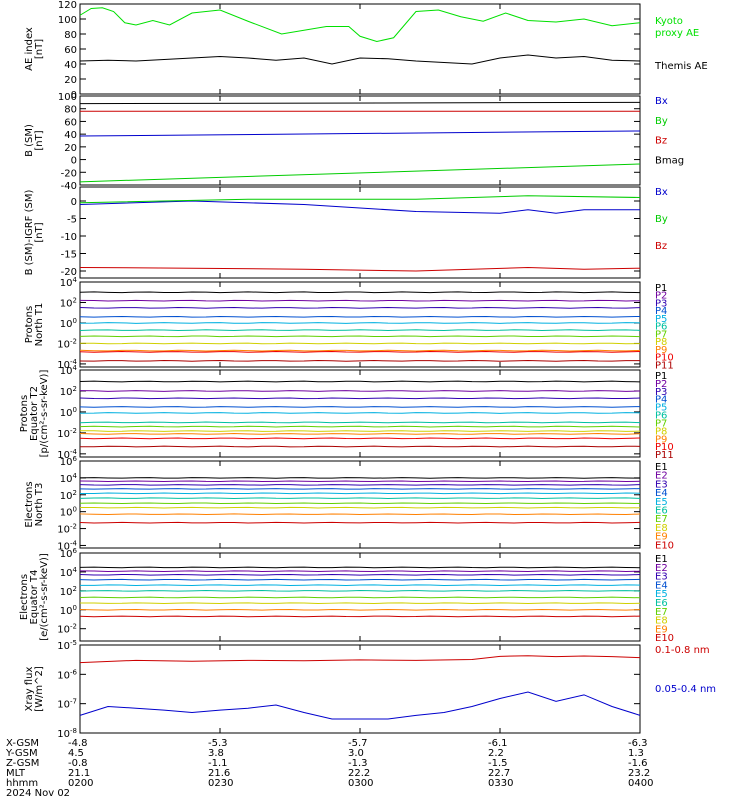  What do you see at coordinates (24, 413) in the screenshot?
I see `y-axis-label: Protons` at bounding box center [24, 413].